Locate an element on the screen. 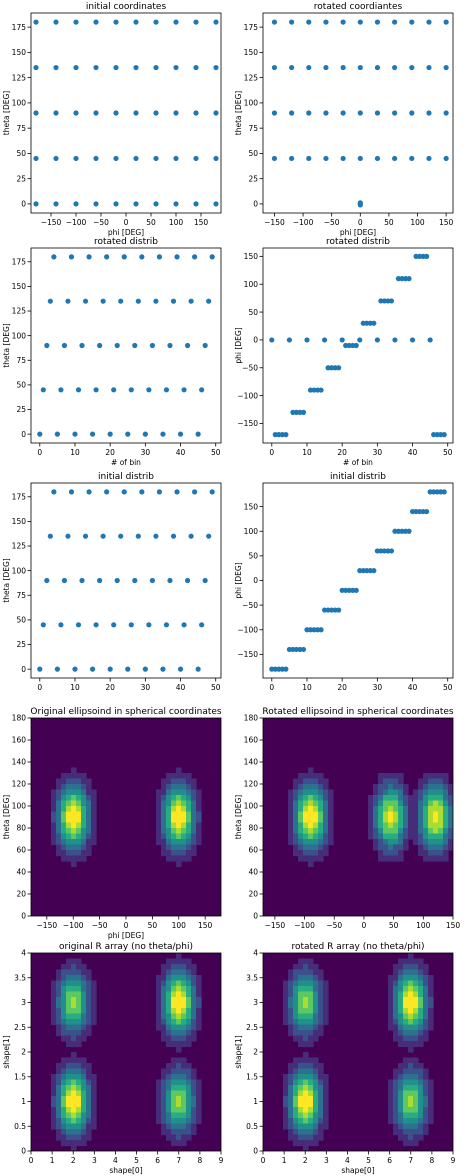 This screenshot has width=474, height=1176. y-tick-label: 1.5 is located at coordinates (20, 1076).